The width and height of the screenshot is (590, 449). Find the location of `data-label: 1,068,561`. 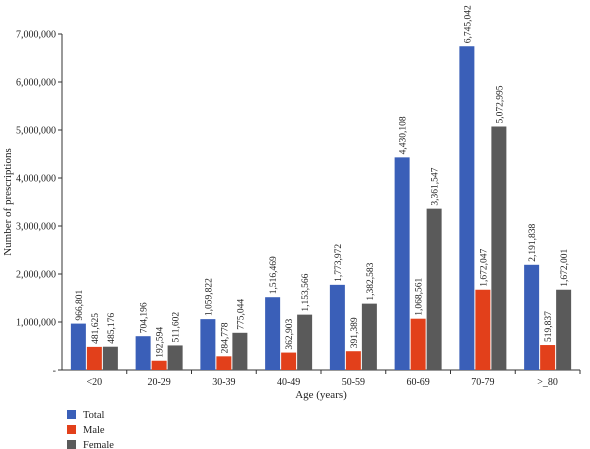

data-label: 1,068,561 is located at coordinates (420, 296).